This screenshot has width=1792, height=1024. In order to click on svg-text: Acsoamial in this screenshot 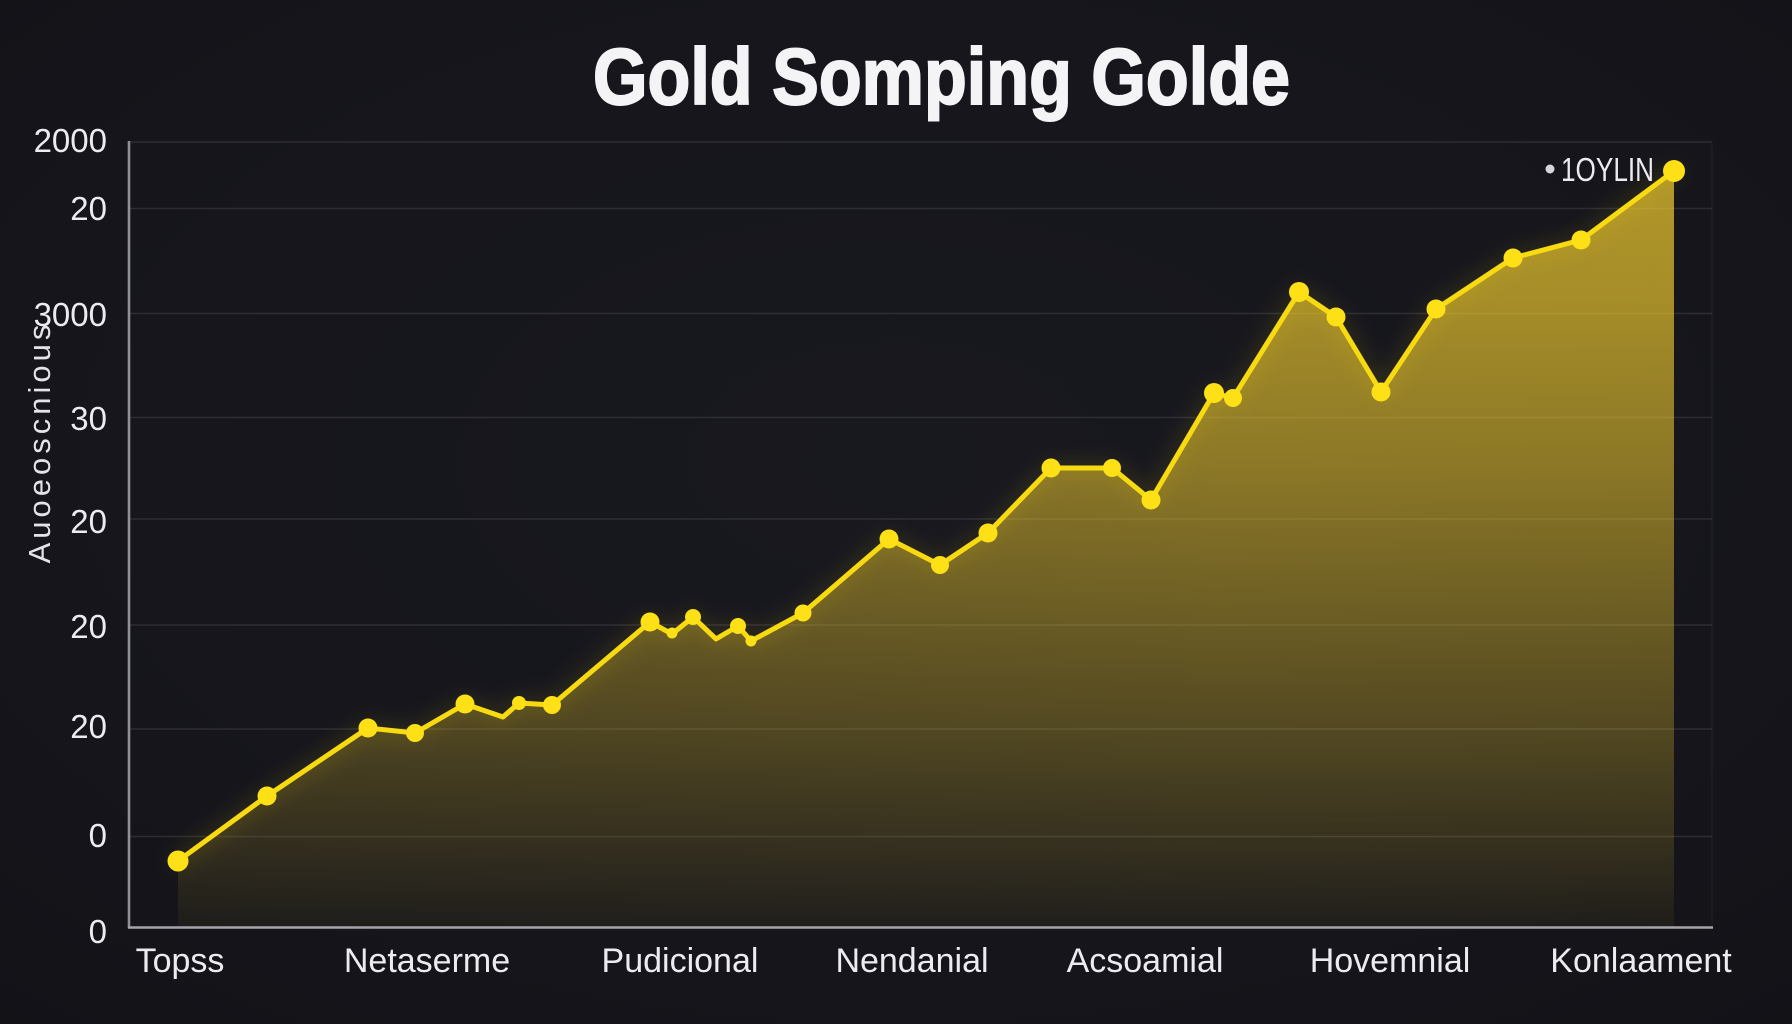, I will do `click(1145, 961)`.